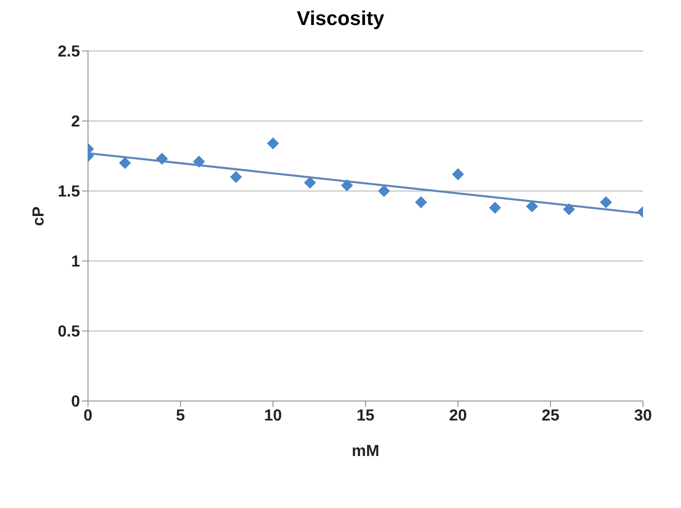 This screenshot has width=681, height=508. I want to click on x-tick-label: 10, so click(273, 415).